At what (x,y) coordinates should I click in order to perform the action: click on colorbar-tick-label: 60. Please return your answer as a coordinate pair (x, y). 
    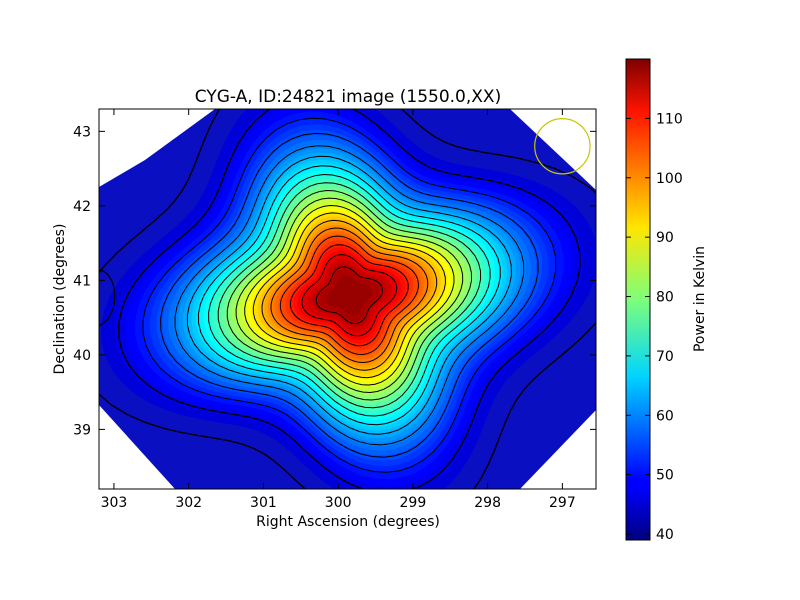
    Looking at the image, I should click on (665, 416).